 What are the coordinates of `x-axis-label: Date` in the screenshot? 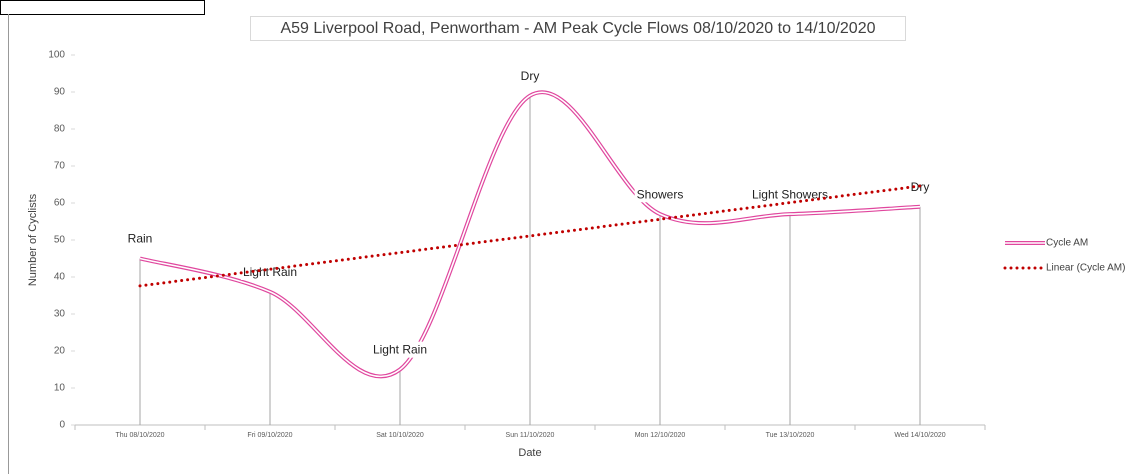 It's located at (529, 453).